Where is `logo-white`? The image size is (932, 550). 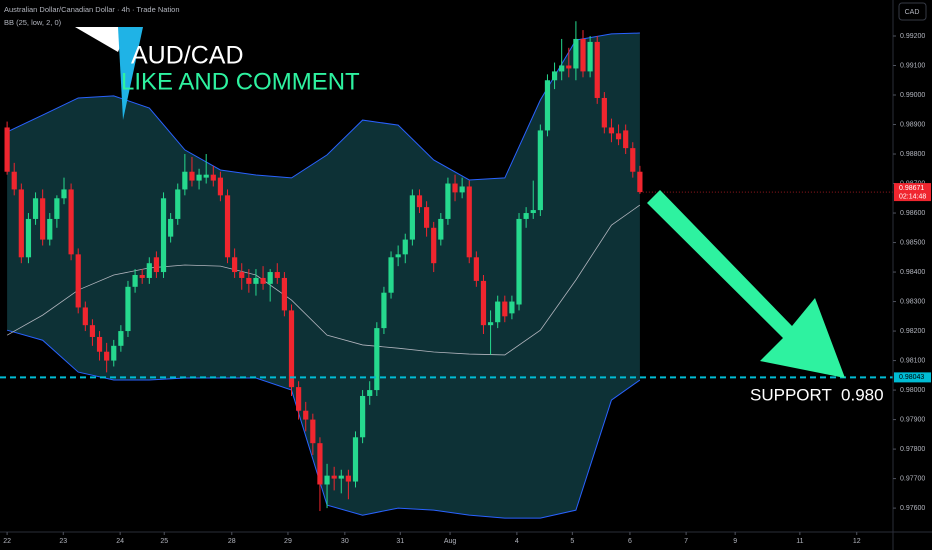 logo-white is located at coordinates (101, 39).